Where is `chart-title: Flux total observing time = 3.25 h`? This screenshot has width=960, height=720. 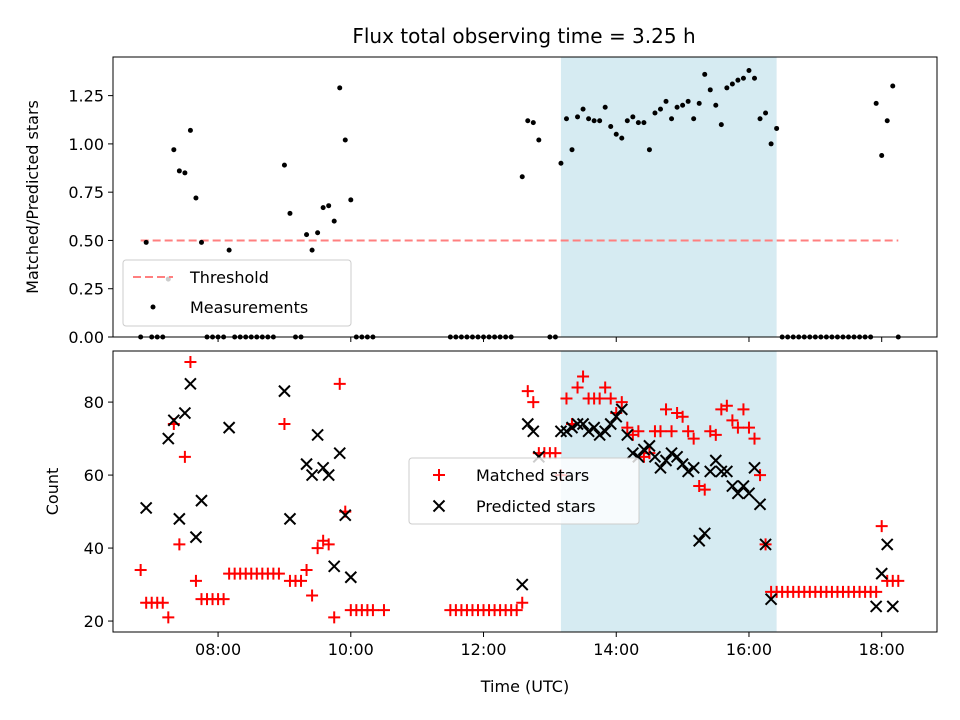 chart-title: Flux total observing time = 3.25 h is located at coordinates (523, 36).